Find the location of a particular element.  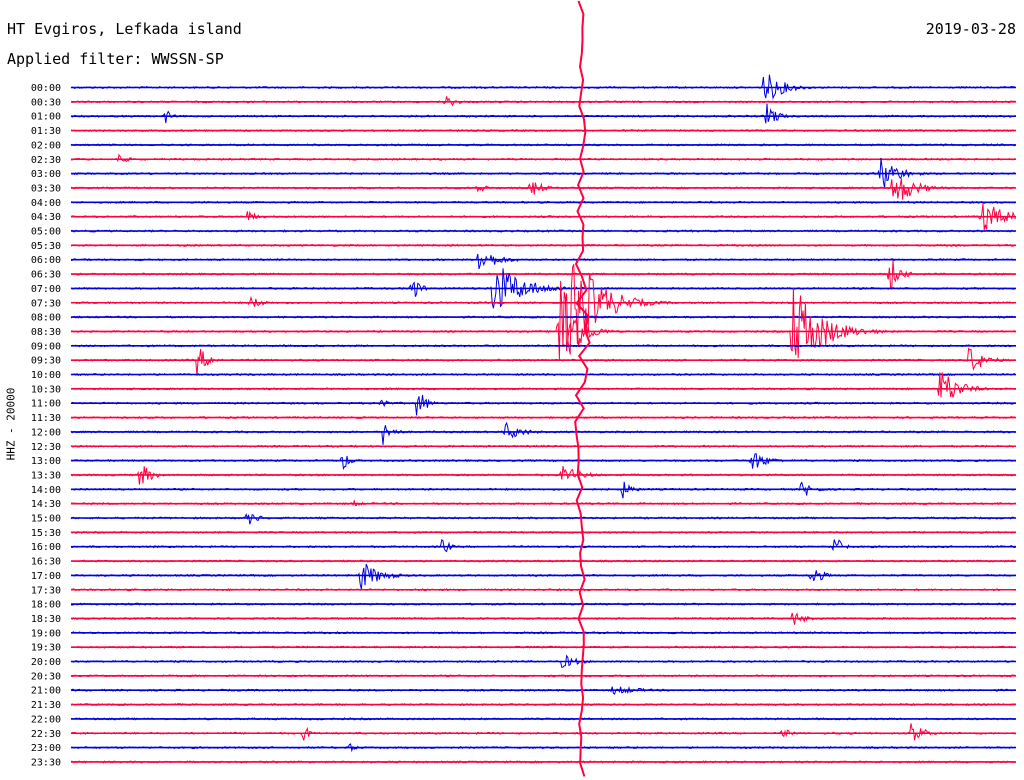

hour-tick-label: 09:00 is located at coordinates (46, 346).